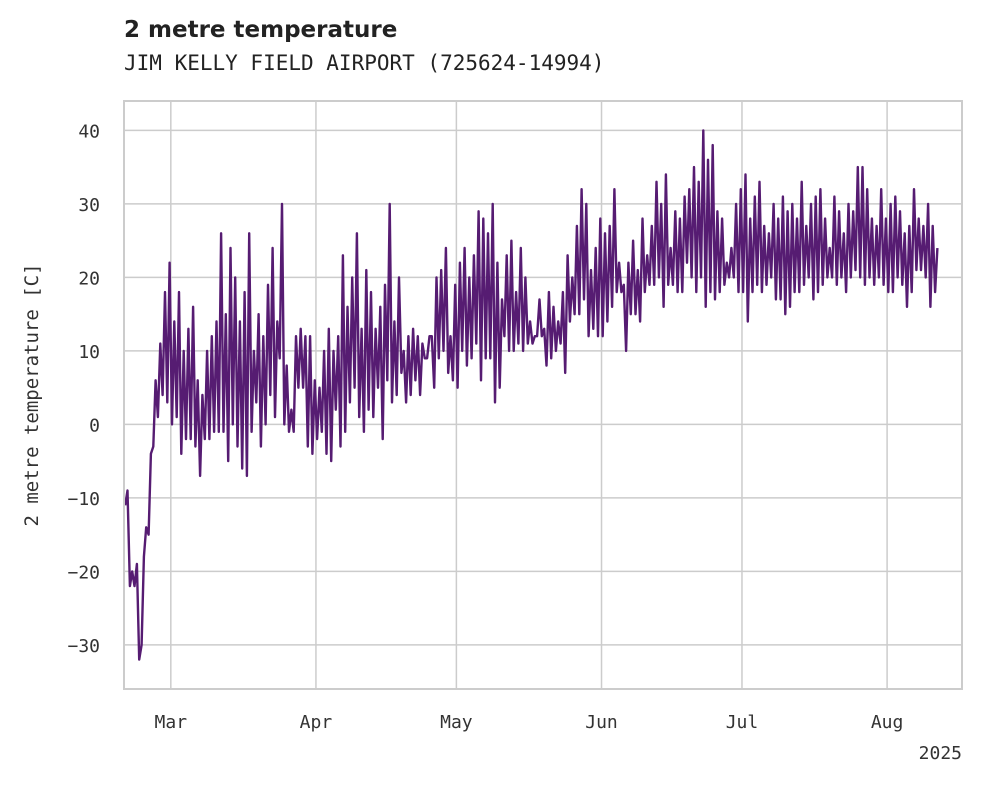 This screenshot has width=981, height=785. What do you see at coordinates (83, 499) in the screenshot?
I see `y-tick-label: −10` at bounding box center [83, 499].